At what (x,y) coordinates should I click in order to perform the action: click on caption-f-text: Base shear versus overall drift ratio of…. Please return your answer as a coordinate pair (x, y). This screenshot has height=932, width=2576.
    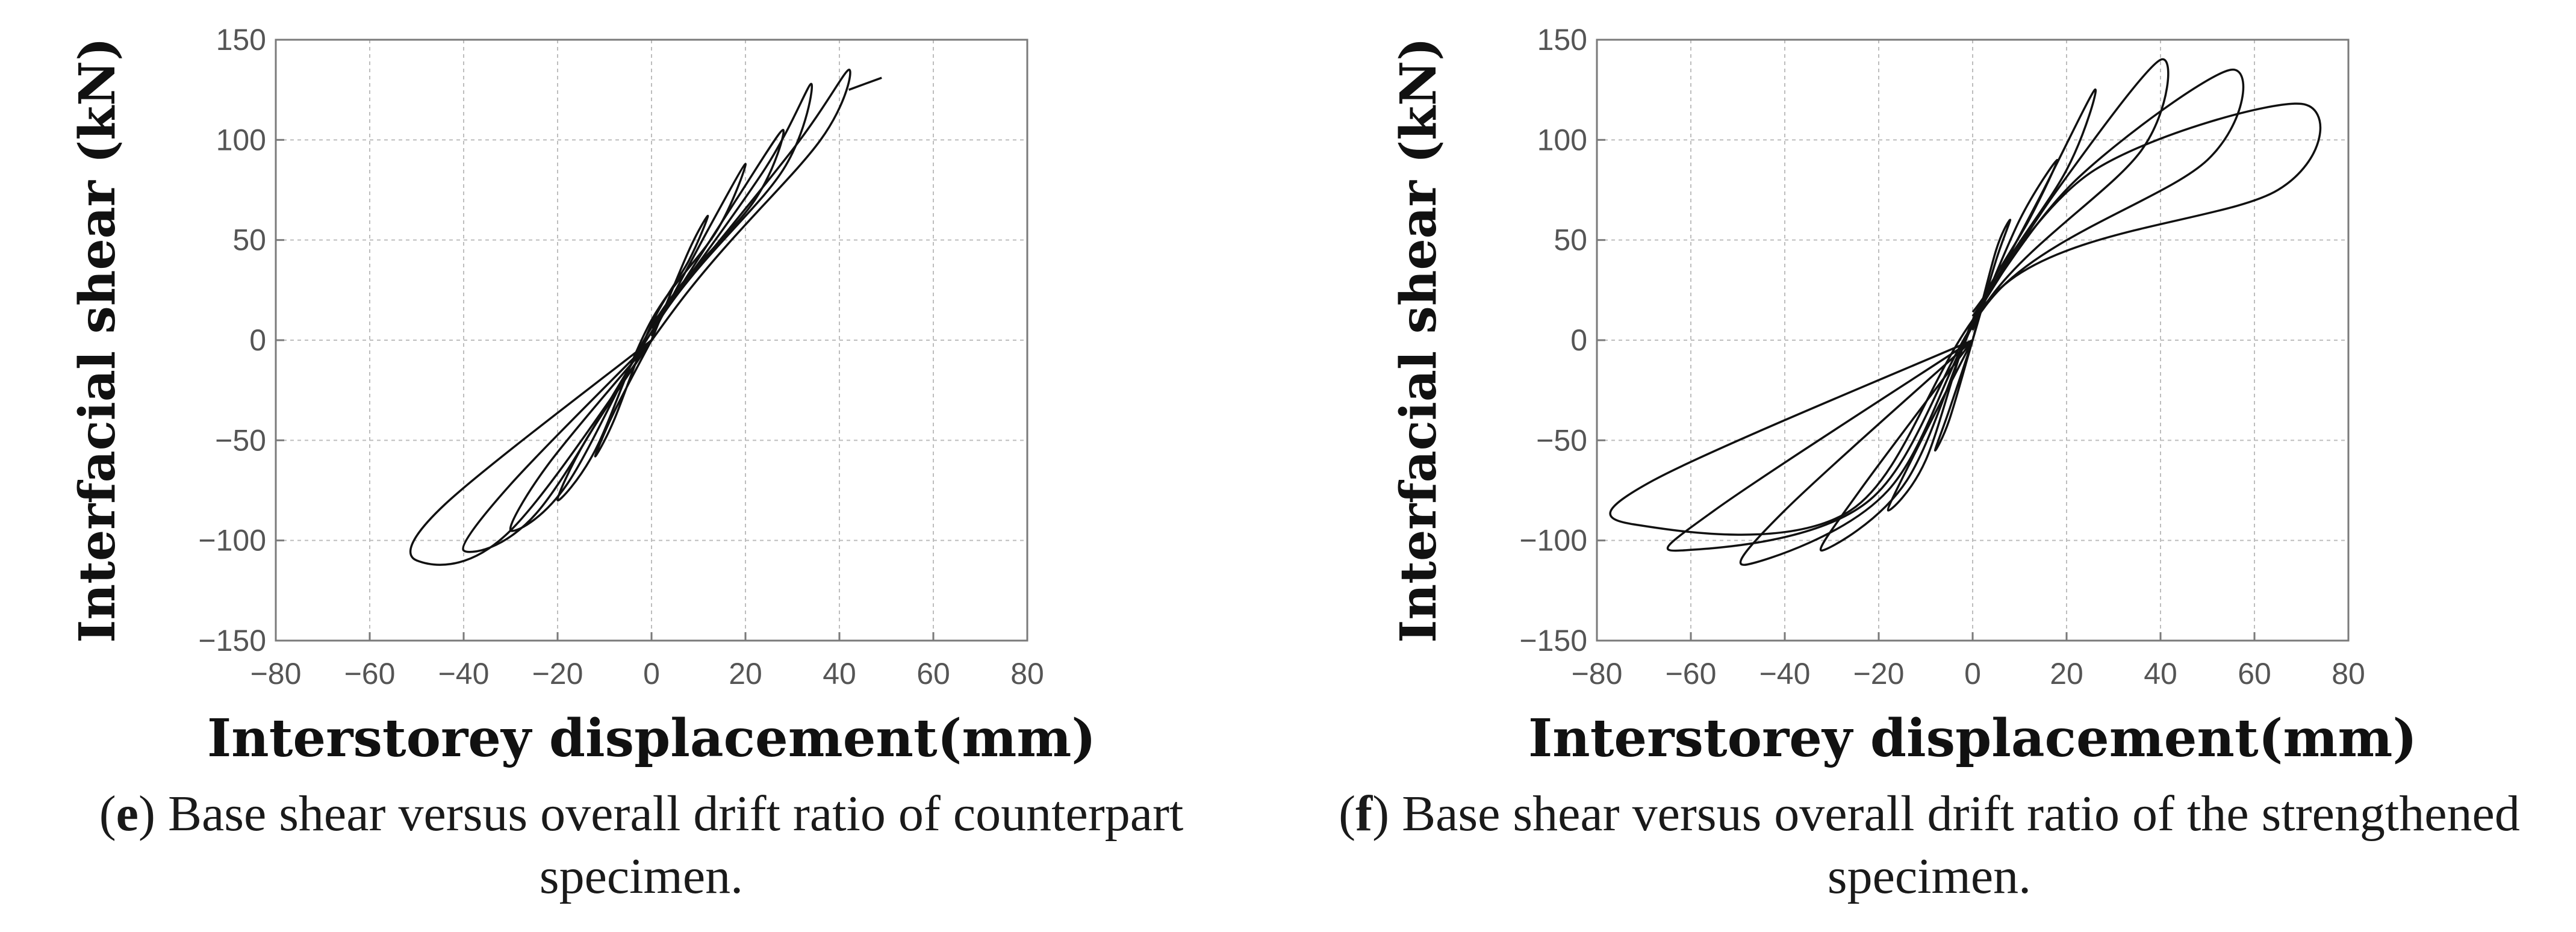
    Looking at the image, I should click on (1955, 845).